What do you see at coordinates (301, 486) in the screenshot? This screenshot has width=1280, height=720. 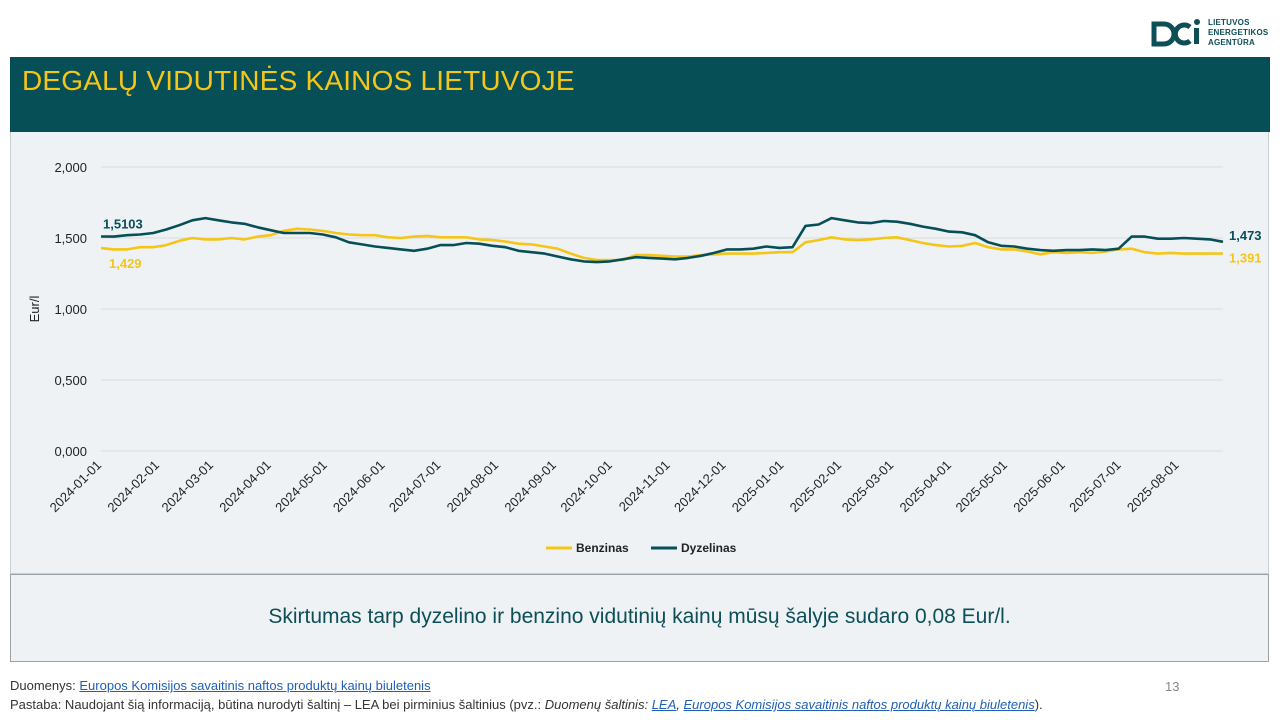 I see `x-tick-label: 2024-05-01` at bounding box center [301, 486].